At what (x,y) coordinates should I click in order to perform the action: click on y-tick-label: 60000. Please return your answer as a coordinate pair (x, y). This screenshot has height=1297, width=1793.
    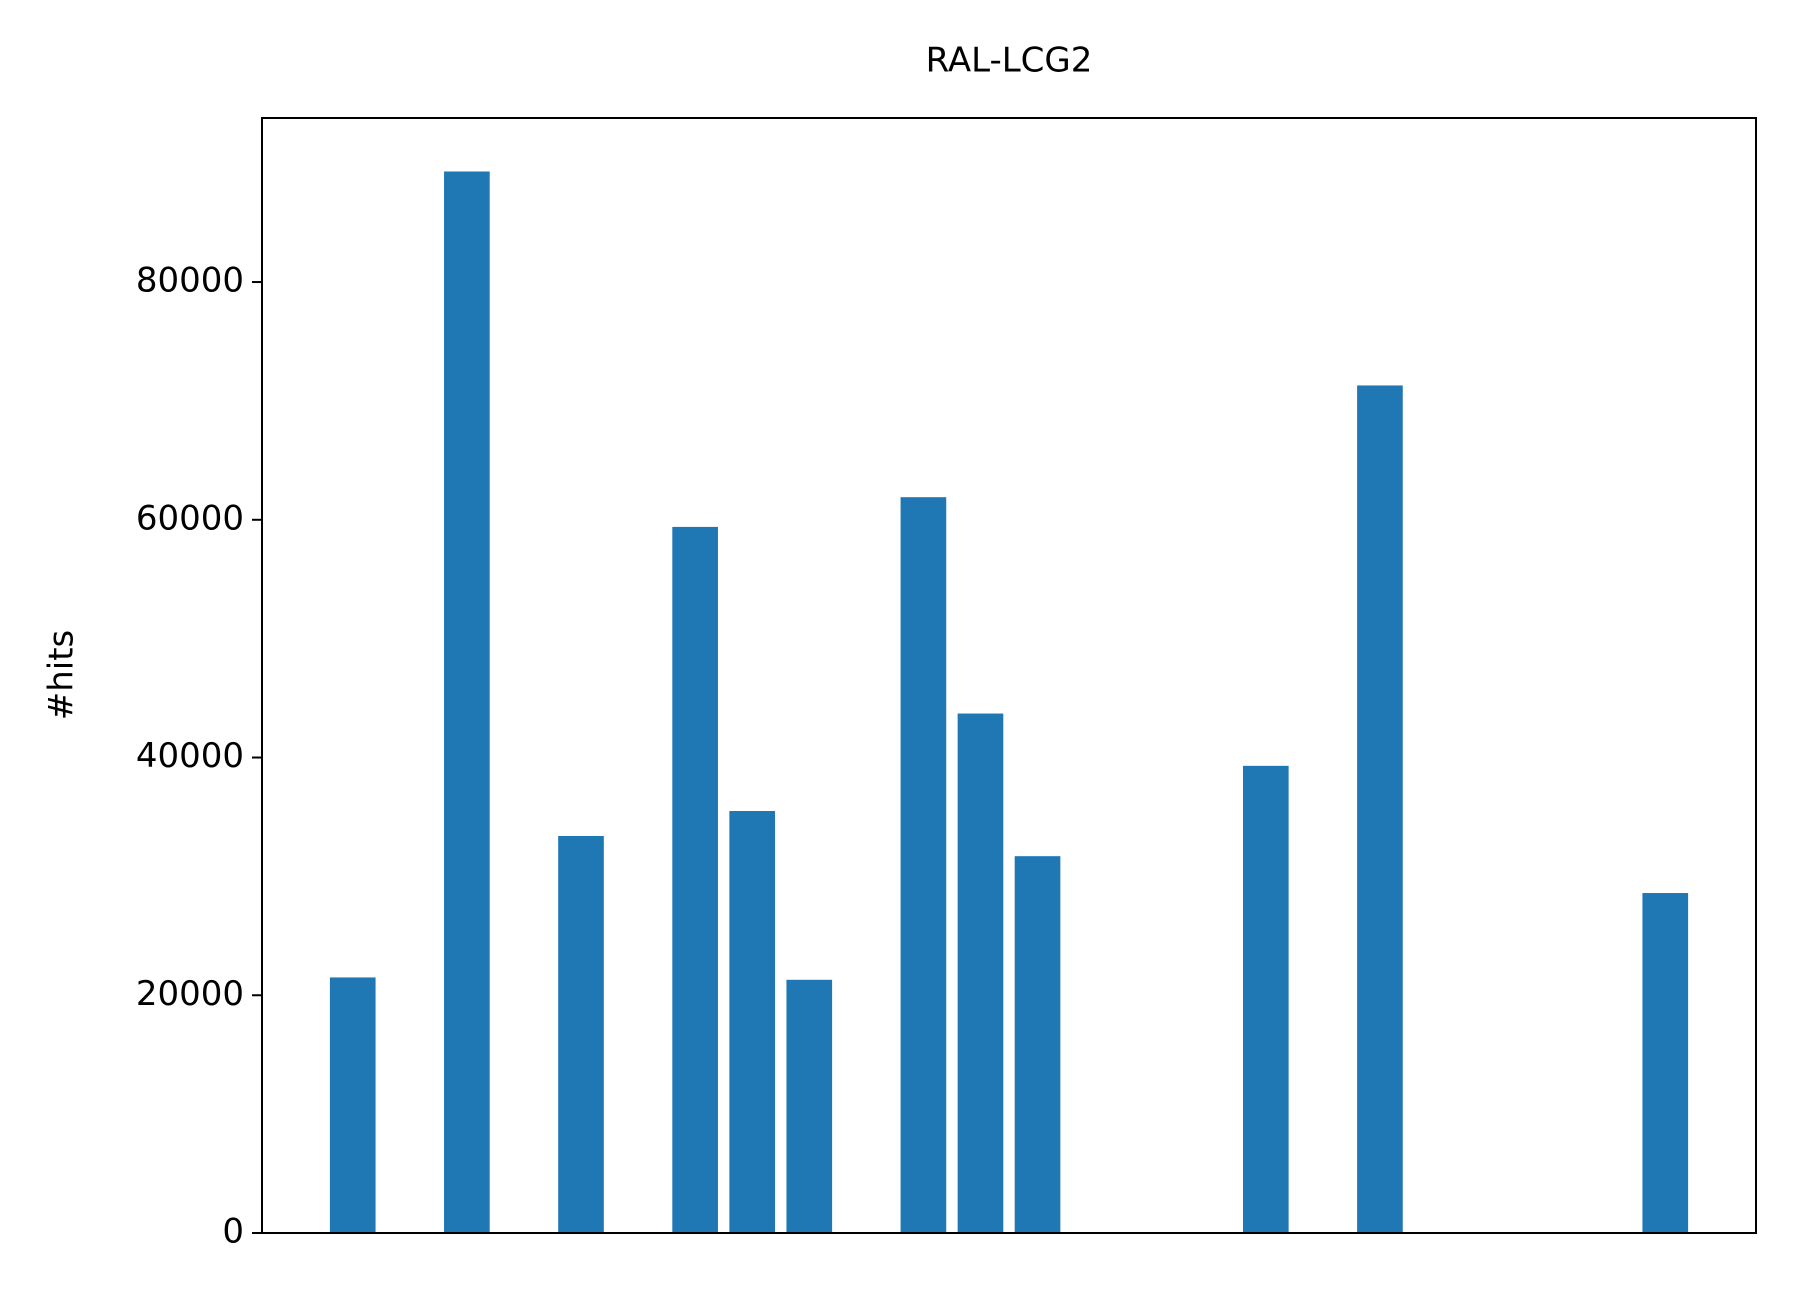
    Looking at the image, I should click on (190, 518).